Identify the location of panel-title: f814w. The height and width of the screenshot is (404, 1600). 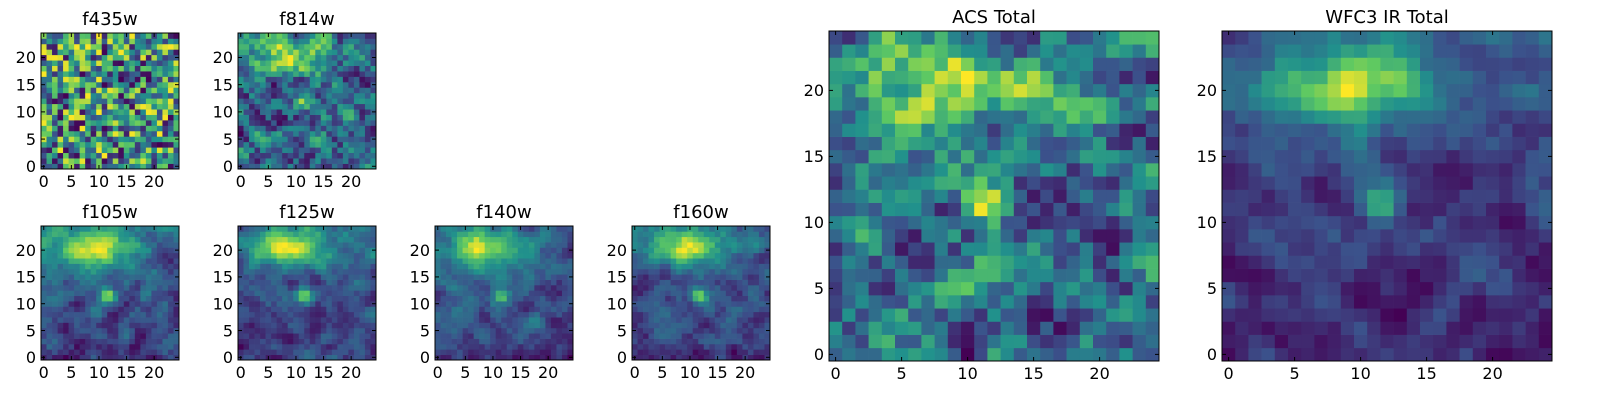
(306, 19).